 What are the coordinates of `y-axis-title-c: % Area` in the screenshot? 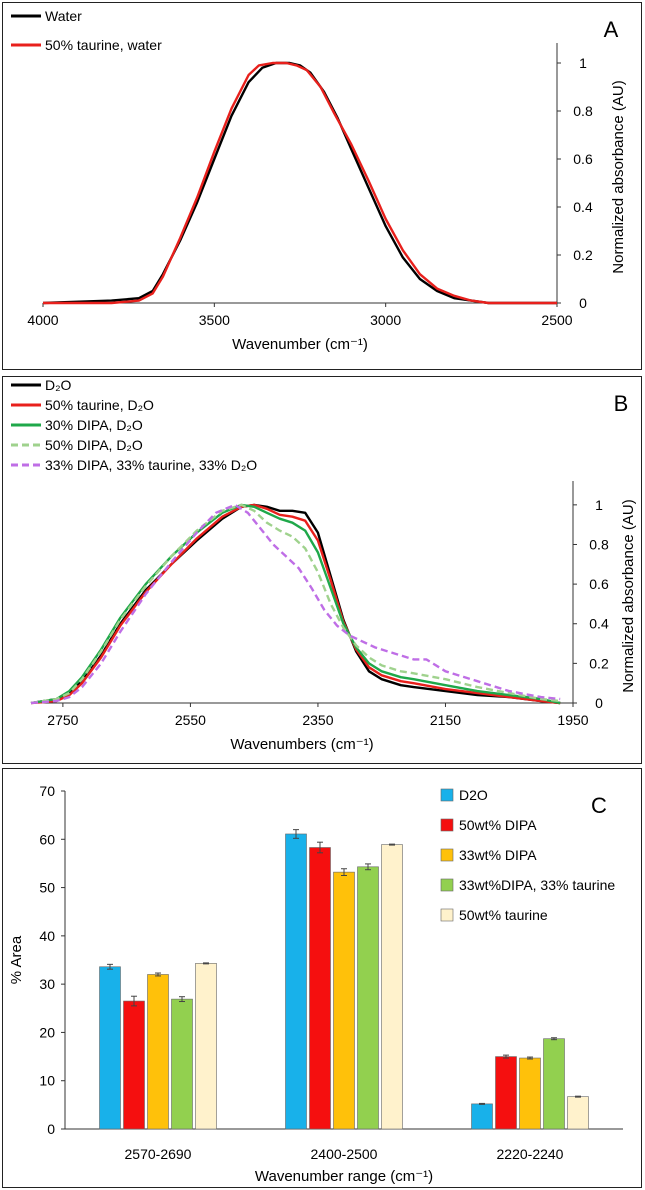 It's located at (16, 959).